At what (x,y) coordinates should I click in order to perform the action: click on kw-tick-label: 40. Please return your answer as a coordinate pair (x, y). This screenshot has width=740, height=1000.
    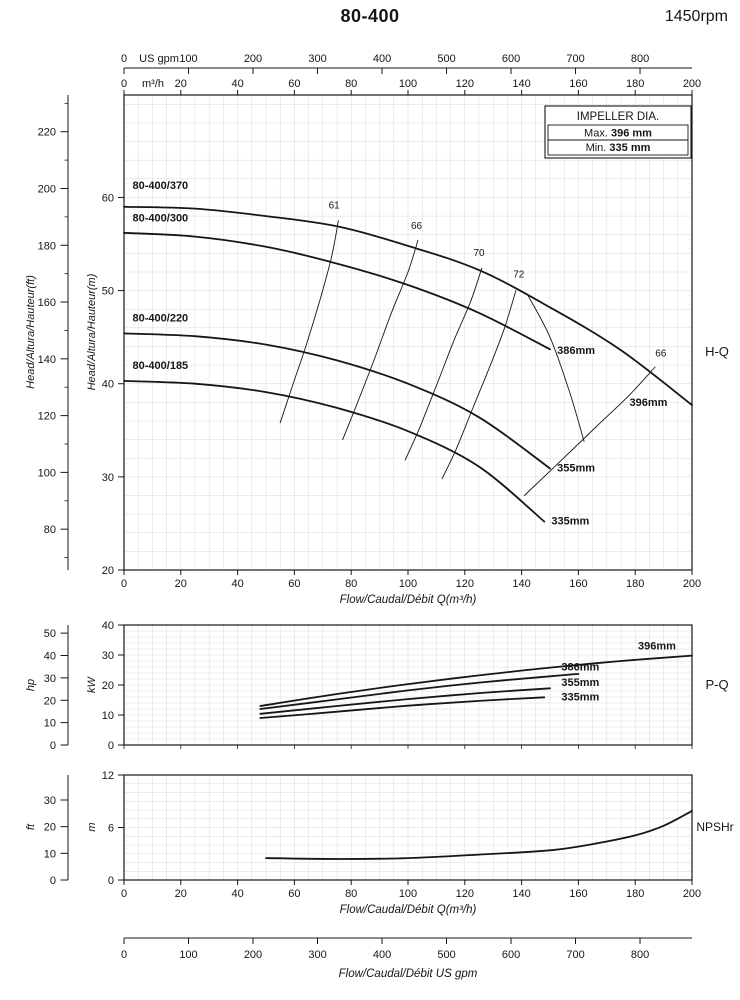
    Looking at the image, I should click on (108, 626).